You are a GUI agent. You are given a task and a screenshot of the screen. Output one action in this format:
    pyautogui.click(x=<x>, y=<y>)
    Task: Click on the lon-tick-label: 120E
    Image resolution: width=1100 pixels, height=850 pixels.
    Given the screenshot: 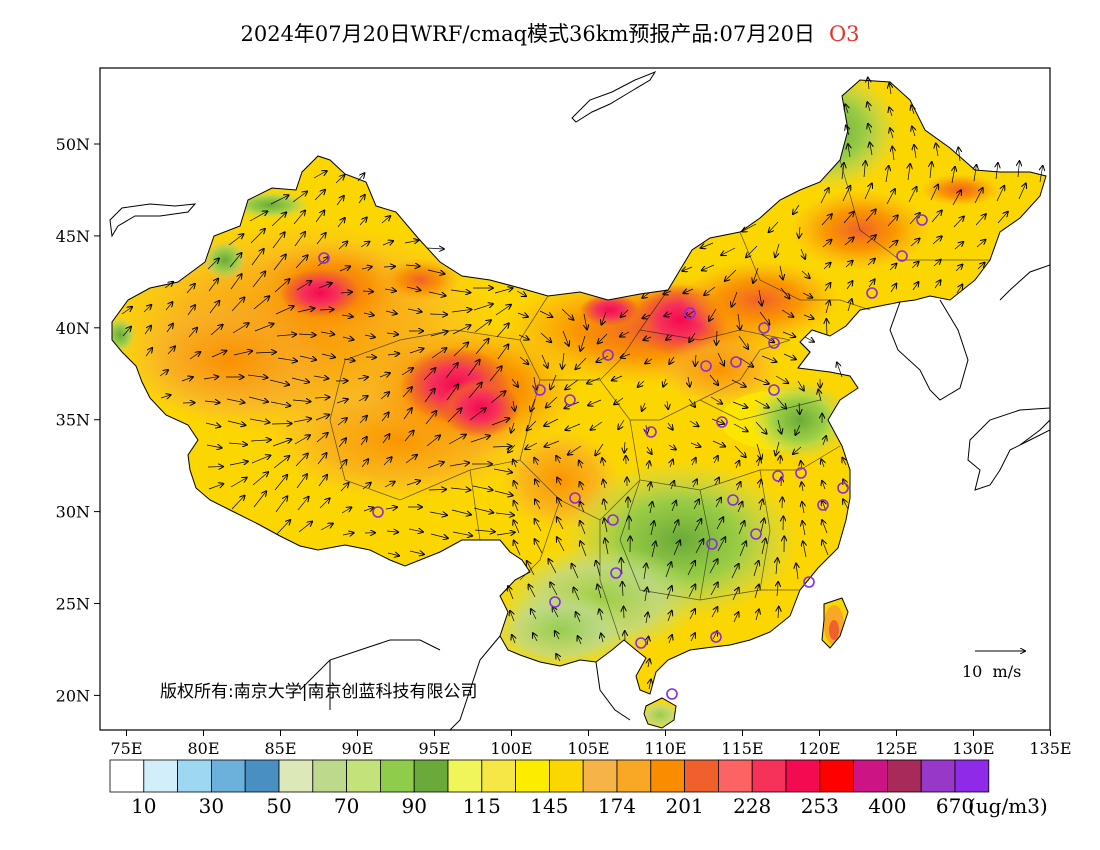 What is the action you would take?
    pyautogui.click(x=819, y=748)
    